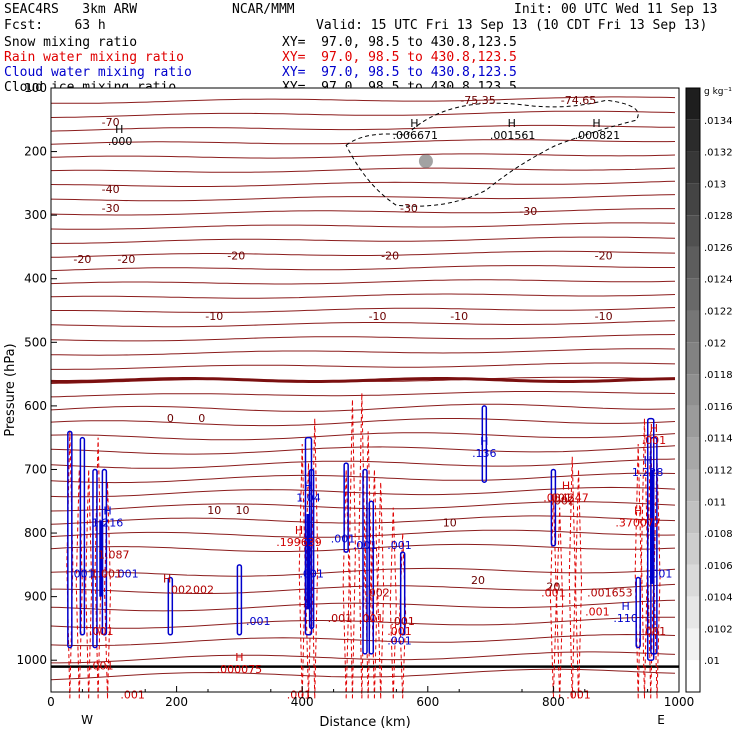 Image resolution: width=740 pixels, height=740 pixels. I want to click on colorbar-tick-label: .012, so click(715, 343).